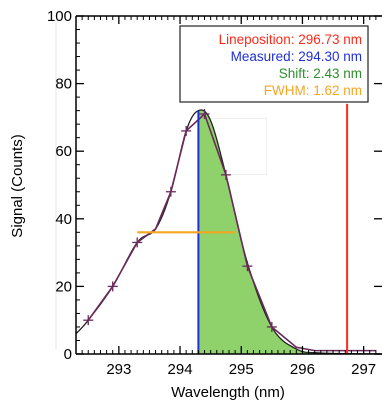 The height and width of the screenshot is (407, 382). I want to click on legend-entry: Shift: 2.43 nm, so click(320, 73).